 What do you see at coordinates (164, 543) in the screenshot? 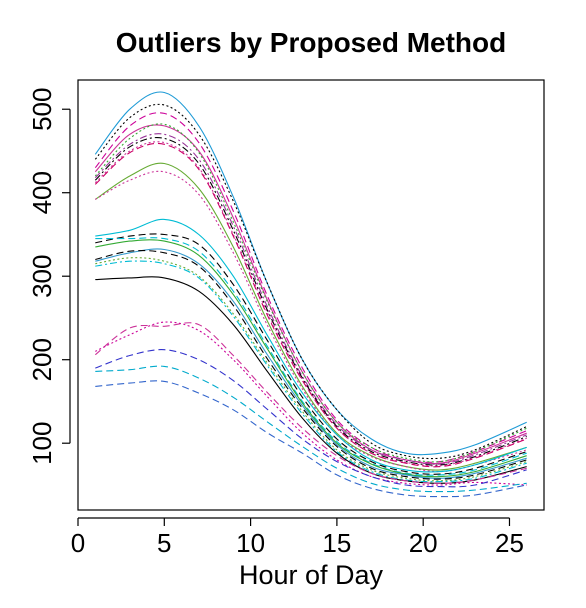
I see `x-tick-label: 5` at bounding box center [164, 543].